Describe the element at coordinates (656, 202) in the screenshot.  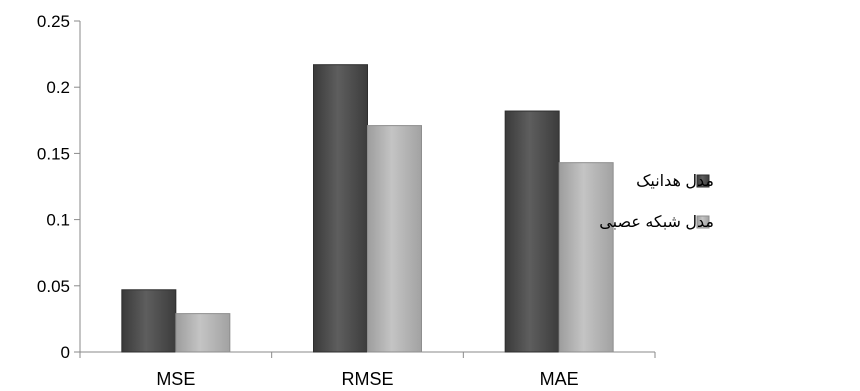
I see `legend: مدل هدانیک مدل شبکه عصبی` at that location.